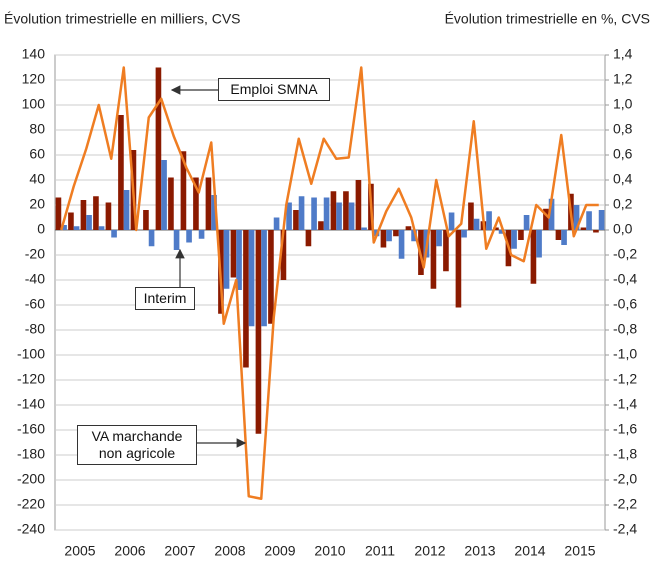 The width and height of the screenshot is (654, 563). Describe the element at coordinates (625, 329) in the screenshot. I see `y2-tick-label: -0,8` at that location.